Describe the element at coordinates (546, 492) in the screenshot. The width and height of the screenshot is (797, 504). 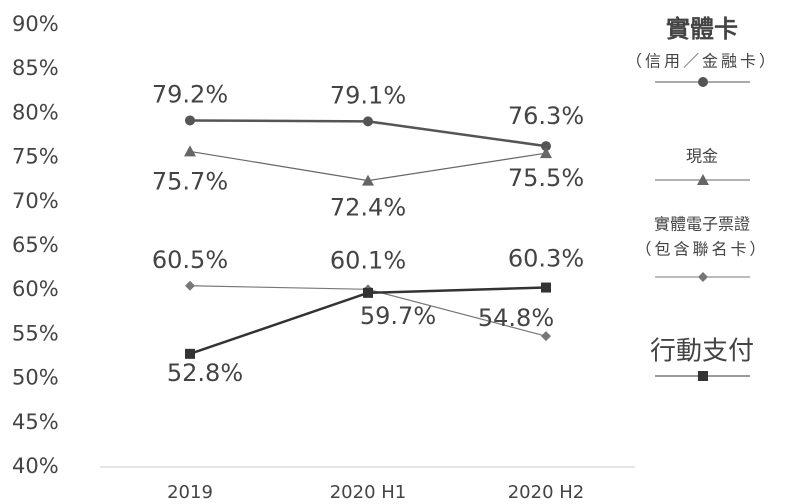
I see `x-tick-label: 2020 H2` at that location.